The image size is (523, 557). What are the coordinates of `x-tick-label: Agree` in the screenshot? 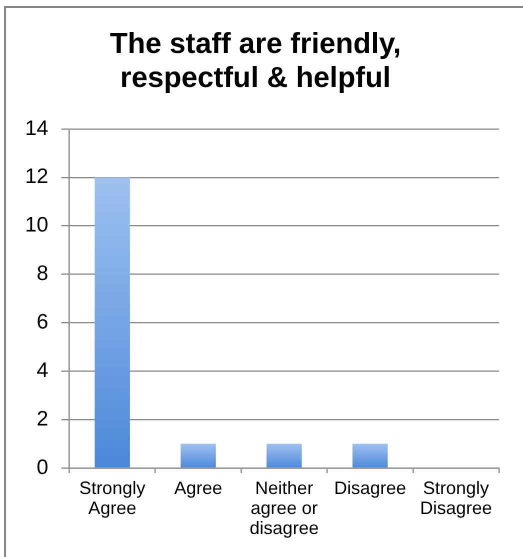 It's located at (198, 488).